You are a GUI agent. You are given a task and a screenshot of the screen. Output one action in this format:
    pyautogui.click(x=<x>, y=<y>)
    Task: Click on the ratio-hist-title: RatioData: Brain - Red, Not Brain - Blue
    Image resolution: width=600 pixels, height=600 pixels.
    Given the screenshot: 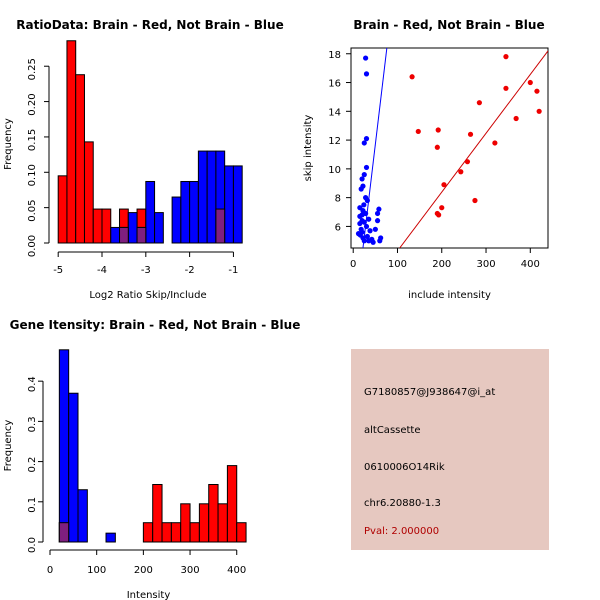 What is the action you would take?
    pyautogui.click(x=149, y=25)
    